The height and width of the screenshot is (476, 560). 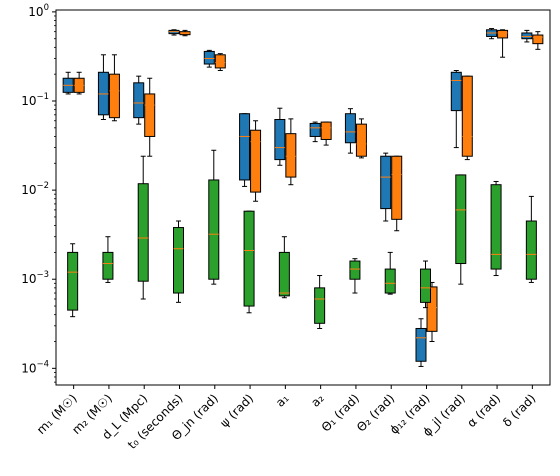 I want to click on y-tick-label: 10⁻¹, so click(x=35, y=100).